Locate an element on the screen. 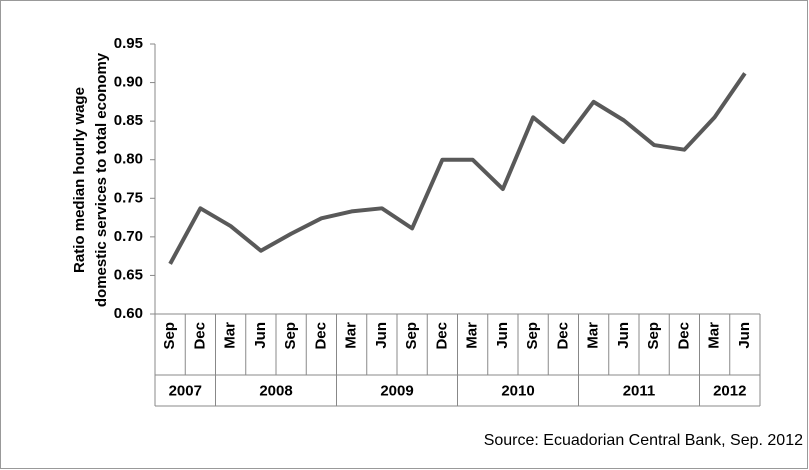  x-group-label: 2008 is located at coordinates (275, 390).